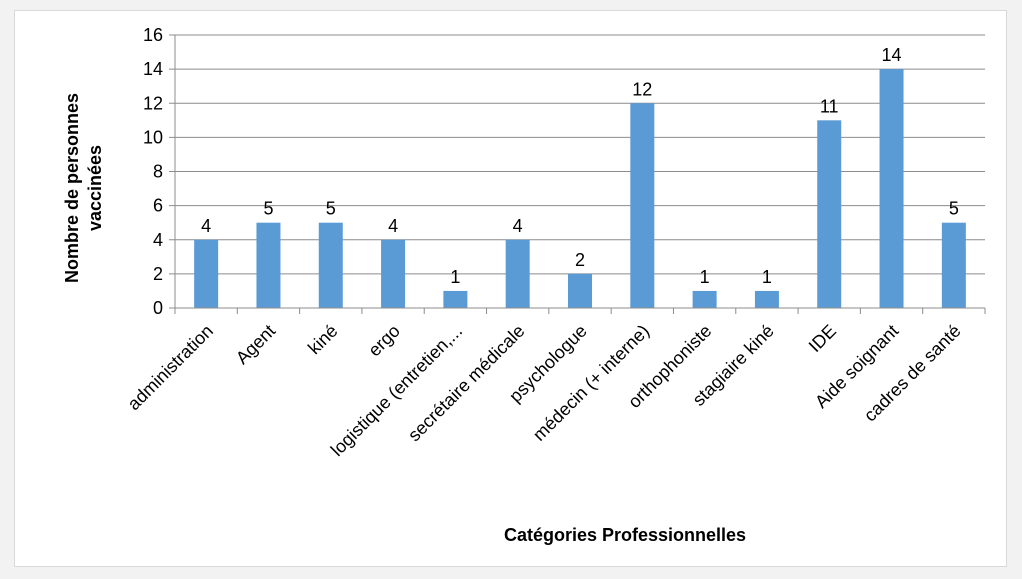 This screenshot has height=579, width=1022. I want to click on y-tick-label: 8, so click(158, 172).